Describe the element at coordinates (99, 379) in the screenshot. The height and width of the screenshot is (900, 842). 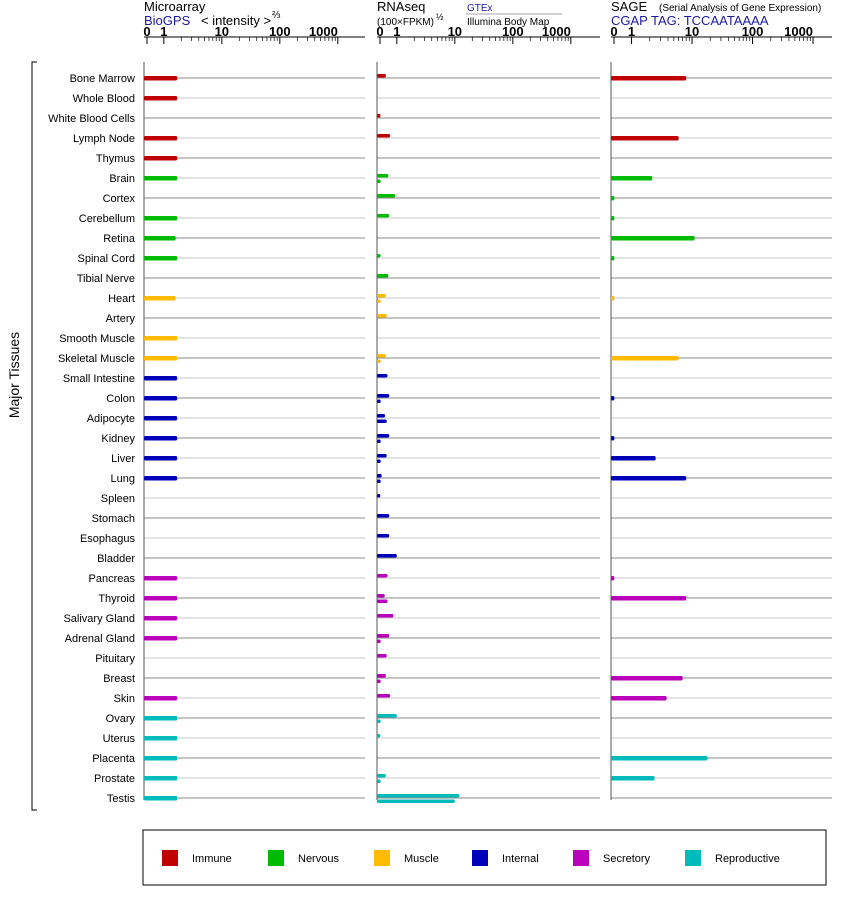
I see `tissue-label: Small Intestine` at that location.